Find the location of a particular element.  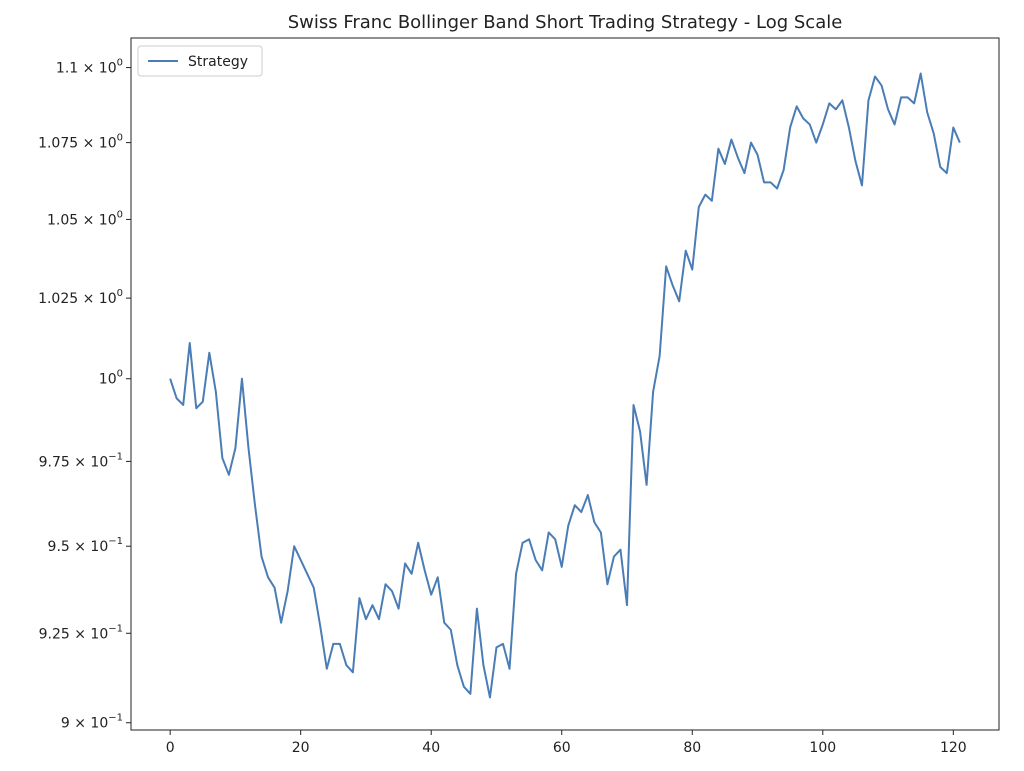

x-tick-label: 60 is located at coordinates (562, 748).